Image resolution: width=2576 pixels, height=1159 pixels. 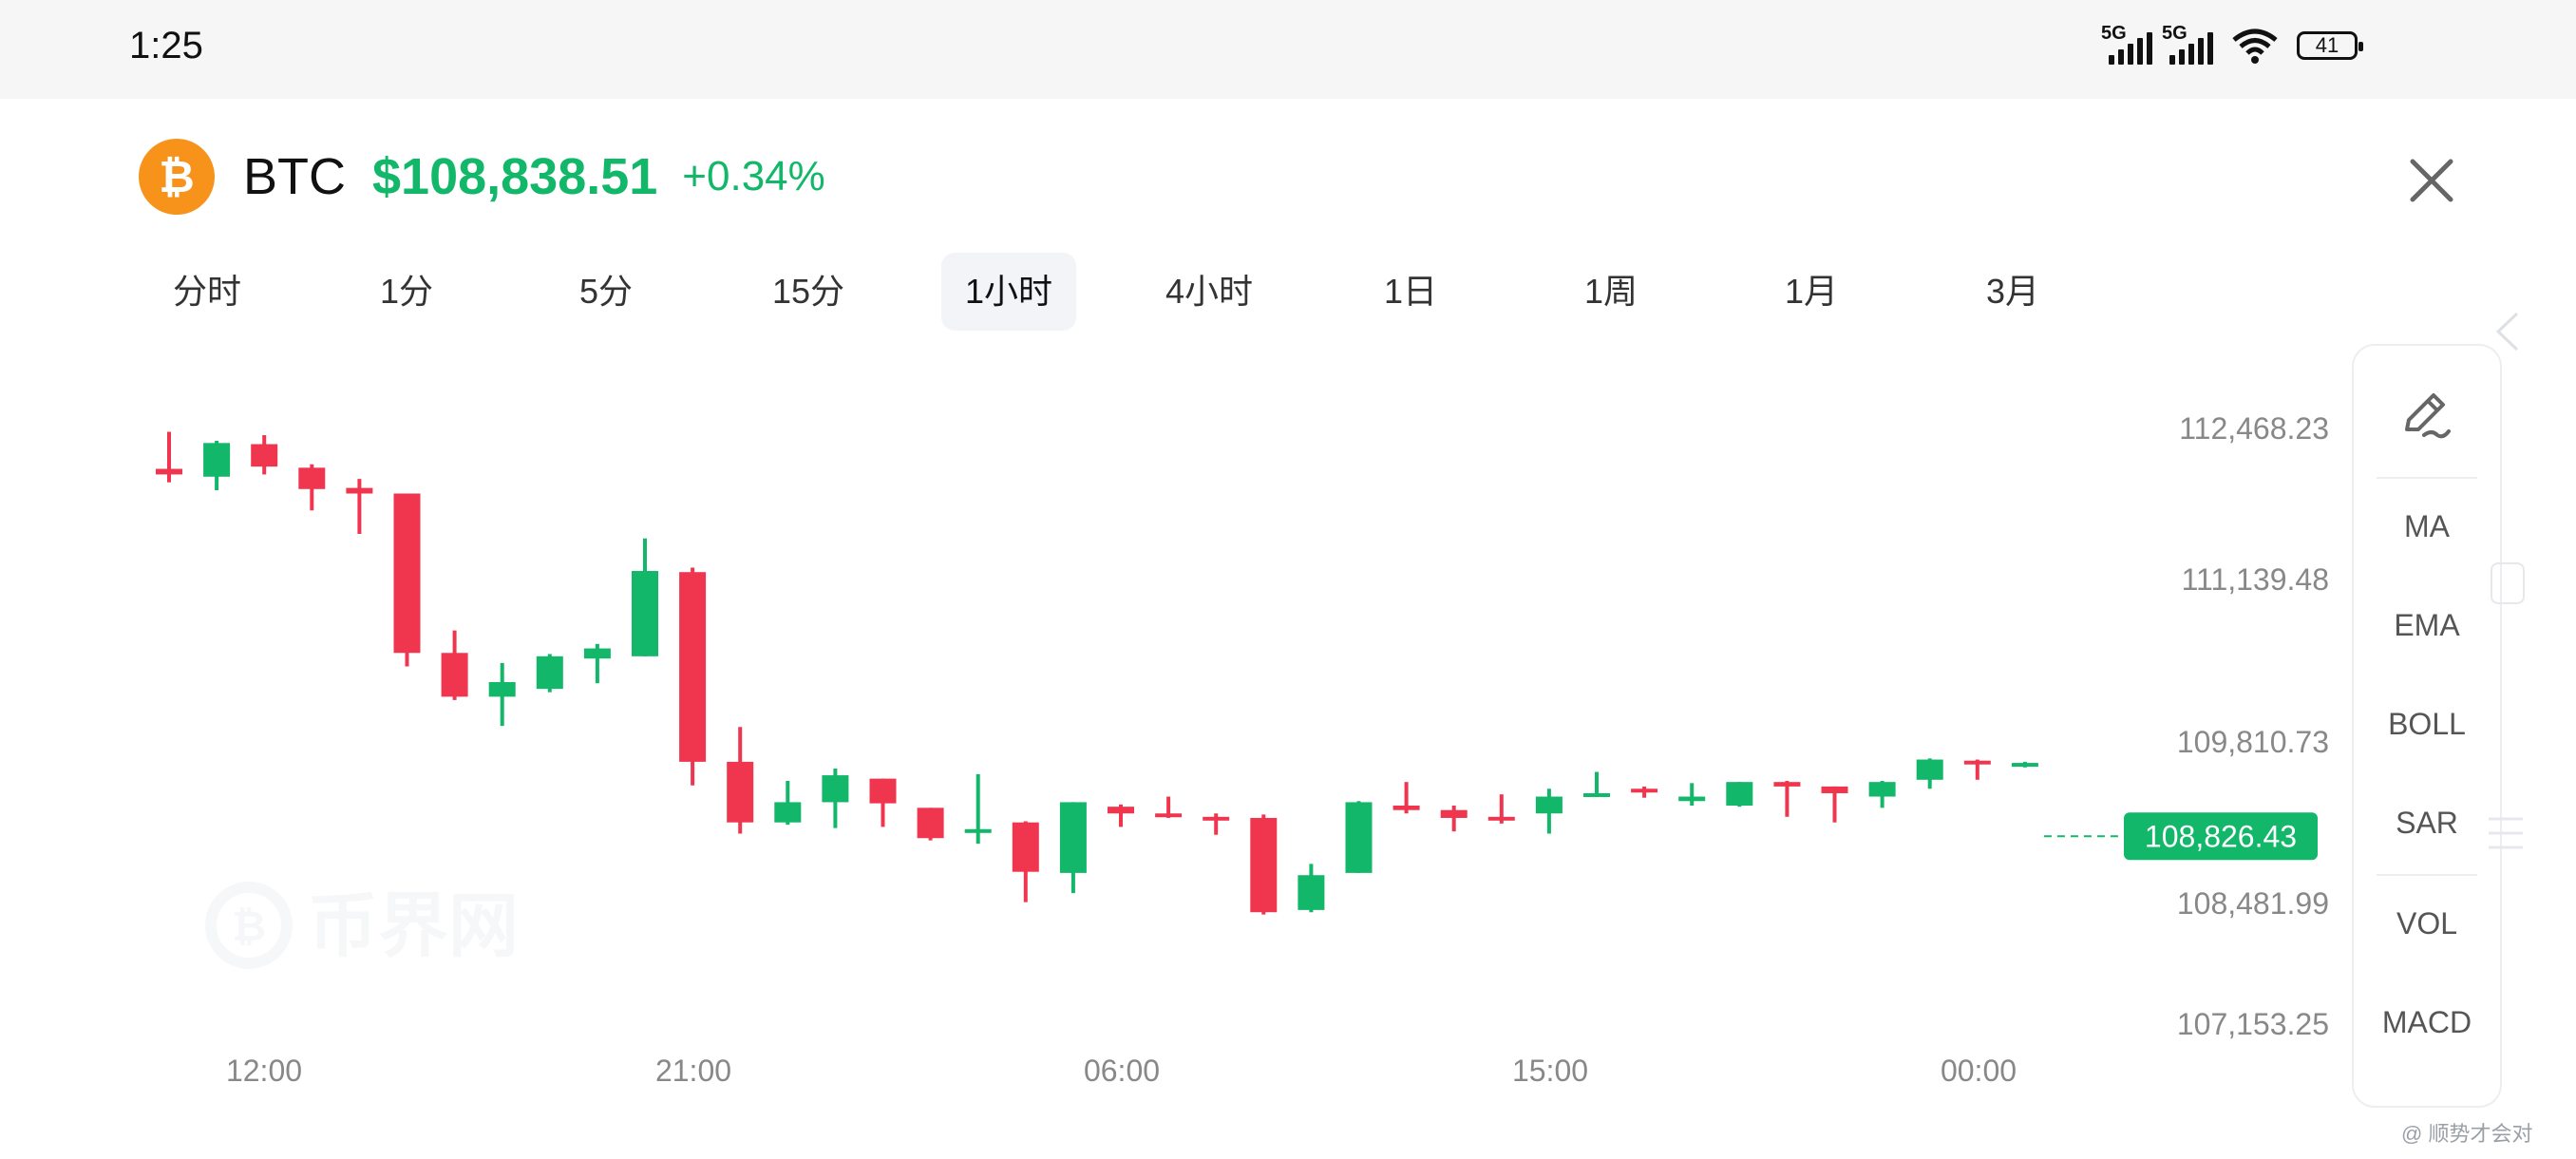 What do you see at coordinates (2426, 1022) in the screenshot?
I see `indicator-macd: MACD` at bounding box center [2426, 1022].